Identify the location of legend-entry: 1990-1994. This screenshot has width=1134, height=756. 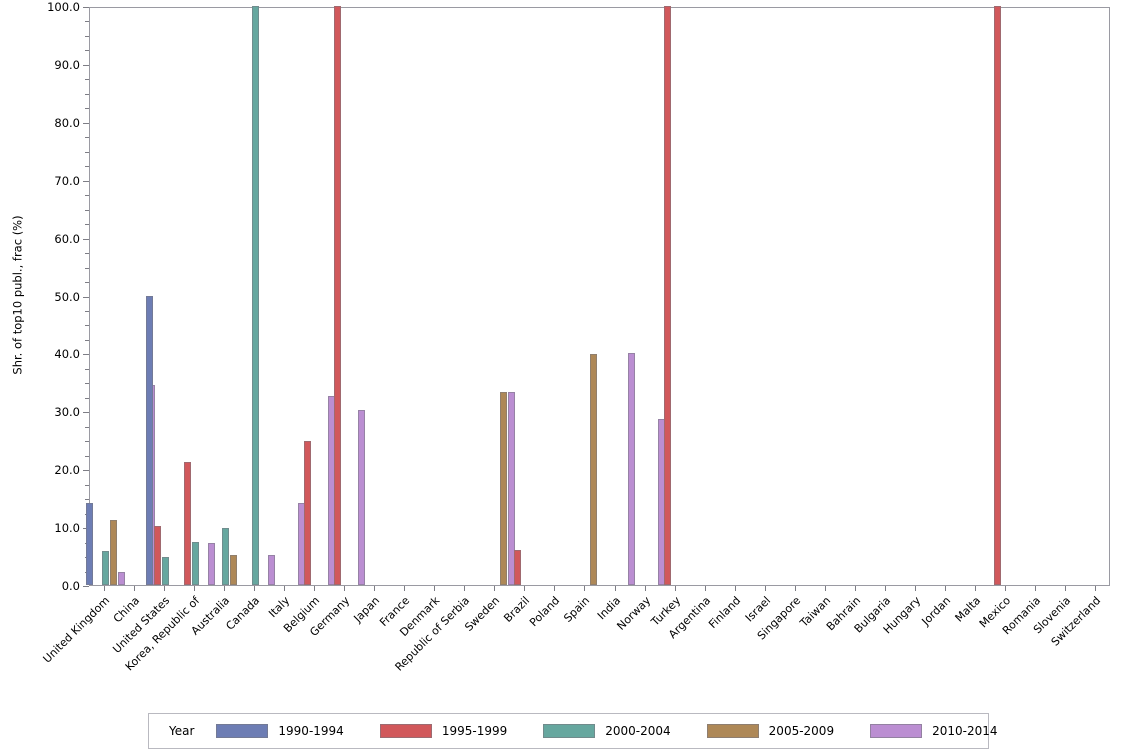
(297, 731).